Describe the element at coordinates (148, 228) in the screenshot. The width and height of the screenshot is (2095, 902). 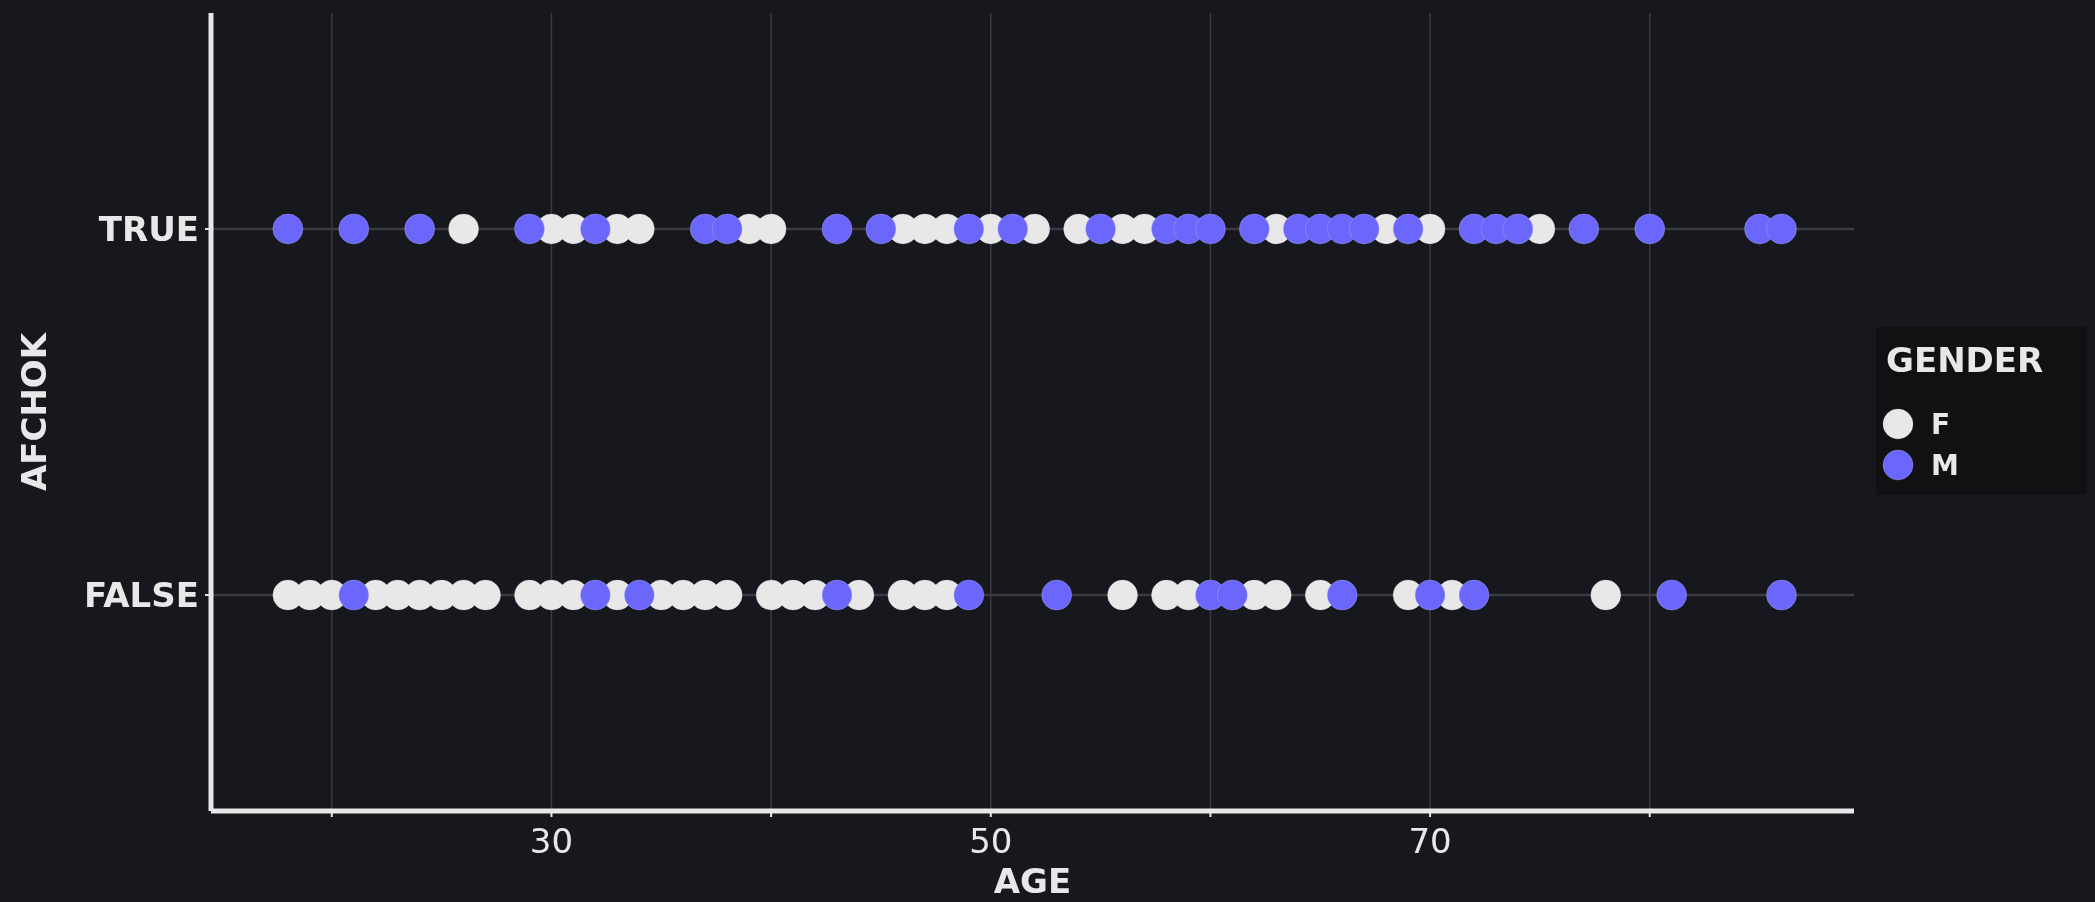
I see `y-tick-label: TRUE` at that location.